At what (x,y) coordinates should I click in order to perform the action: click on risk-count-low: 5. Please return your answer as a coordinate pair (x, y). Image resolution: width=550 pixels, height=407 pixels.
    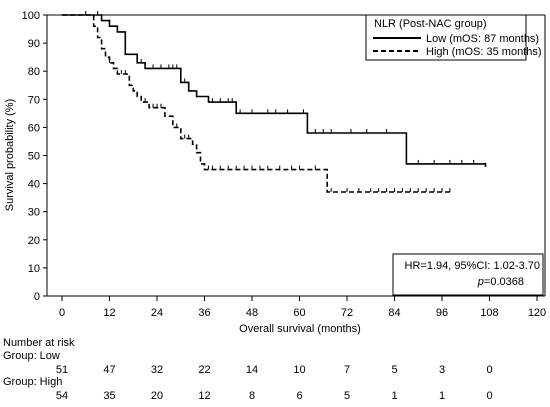
    Looking at the image, I should click on (394, 370).